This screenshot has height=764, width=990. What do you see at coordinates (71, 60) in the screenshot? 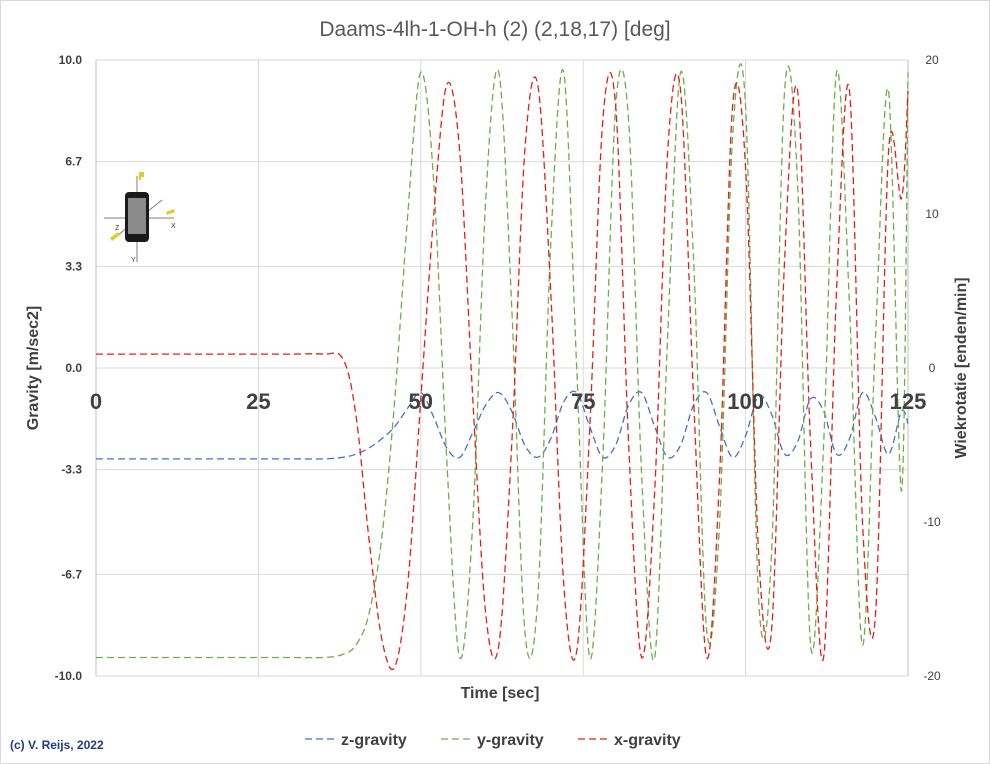
I see `y-tick-label: 10.0` at bounding box center [71, 60].